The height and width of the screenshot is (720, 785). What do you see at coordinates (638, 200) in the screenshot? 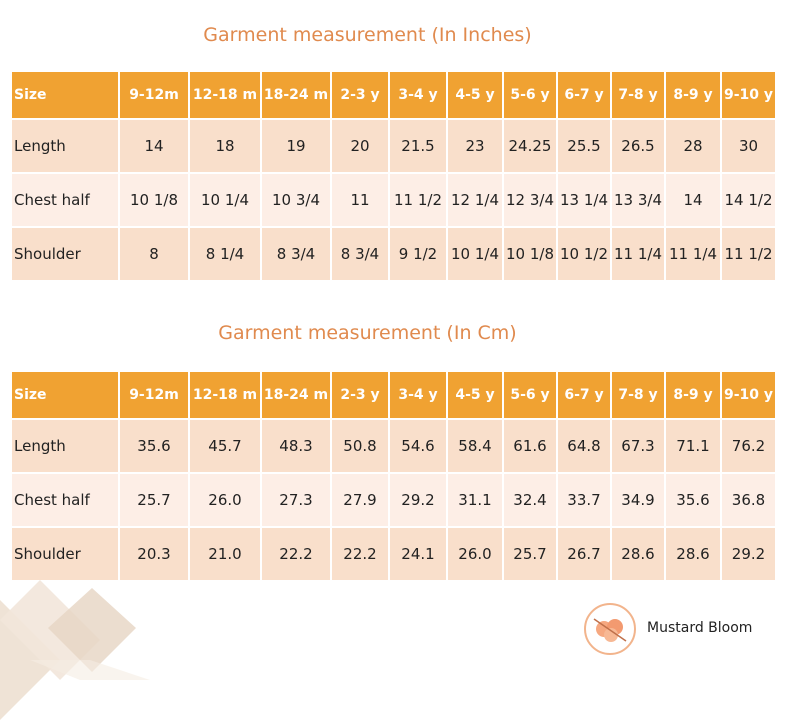
I see `table-cell: 13 3/4` at bounding box center [638, 200].